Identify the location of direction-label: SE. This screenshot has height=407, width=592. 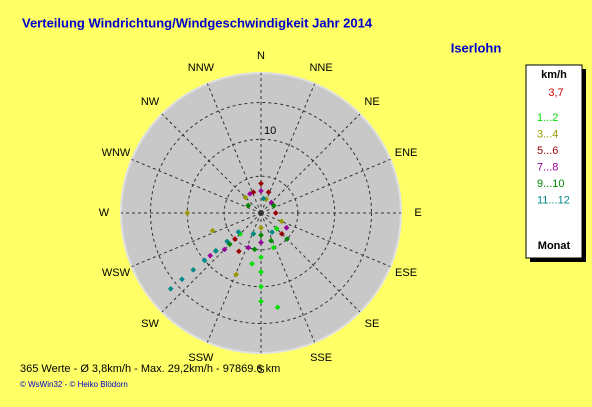
(372, 324).